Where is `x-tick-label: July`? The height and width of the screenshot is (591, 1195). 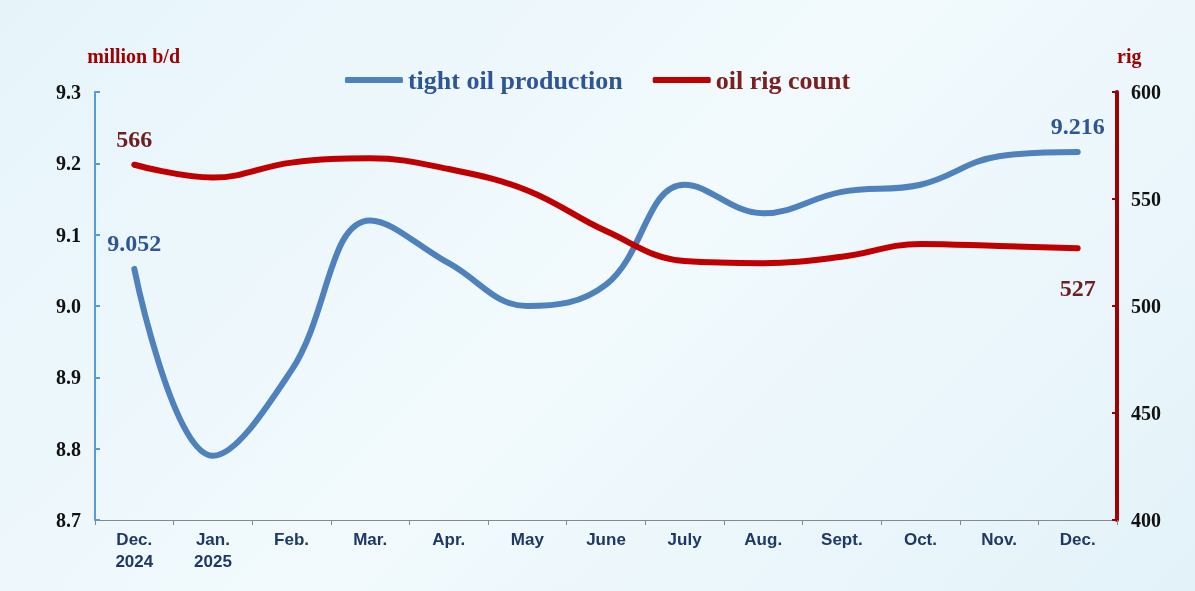 x-tick-label: July is located at coordinates (685, 539).